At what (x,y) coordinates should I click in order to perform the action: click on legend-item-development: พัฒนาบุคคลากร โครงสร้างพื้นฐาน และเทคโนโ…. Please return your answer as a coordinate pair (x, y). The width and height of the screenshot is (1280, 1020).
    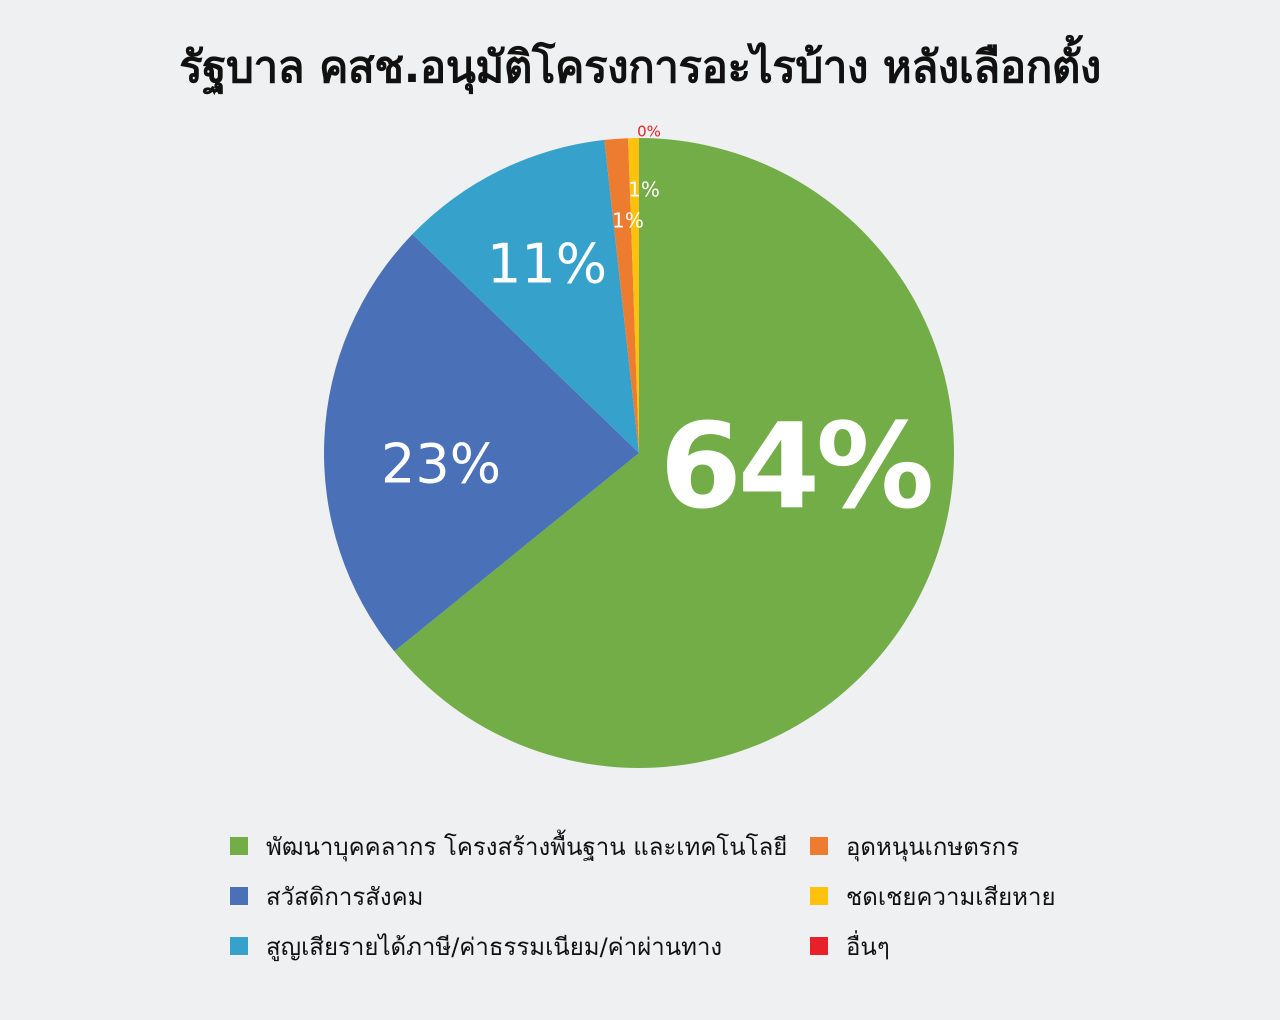
    Looking at the image, I should click on (508, 846).